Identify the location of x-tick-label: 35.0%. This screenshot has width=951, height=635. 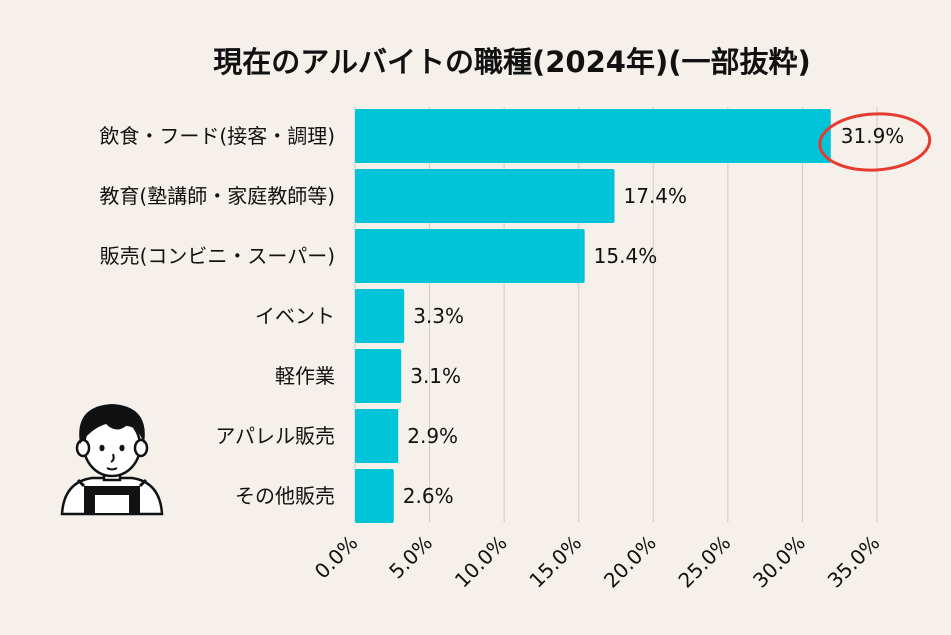
(854, 562).